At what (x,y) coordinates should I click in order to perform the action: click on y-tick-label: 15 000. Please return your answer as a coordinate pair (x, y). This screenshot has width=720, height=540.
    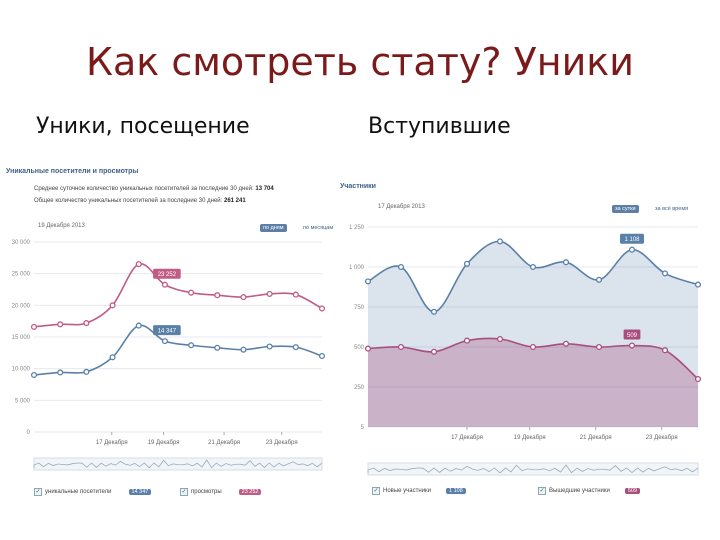
    Looking at the image, I should click on (21, 338).